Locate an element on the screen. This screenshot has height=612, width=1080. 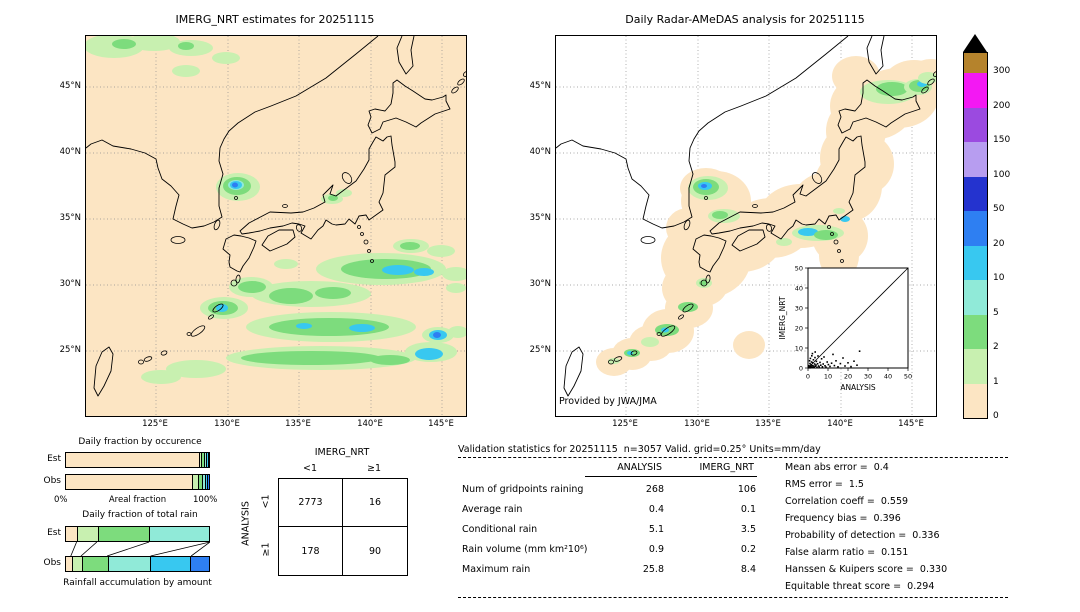
lon-tick-label: 130°E is located at coordinates (697, 424).